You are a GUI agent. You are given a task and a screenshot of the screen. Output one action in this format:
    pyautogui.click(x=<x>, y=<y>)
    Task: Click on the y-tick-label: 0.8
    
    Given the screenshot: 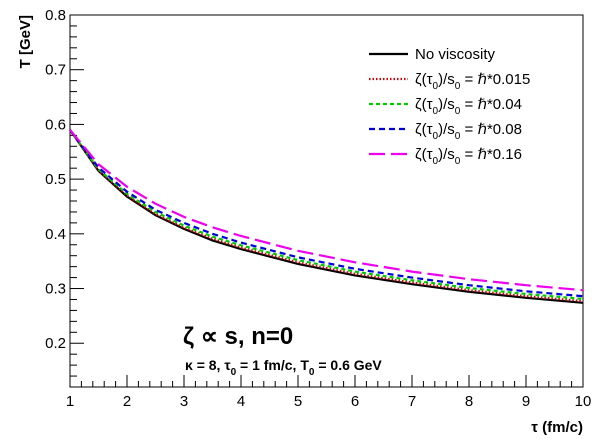 What is the action you would take?
    pyautogui.click(x=55, y=15)
    